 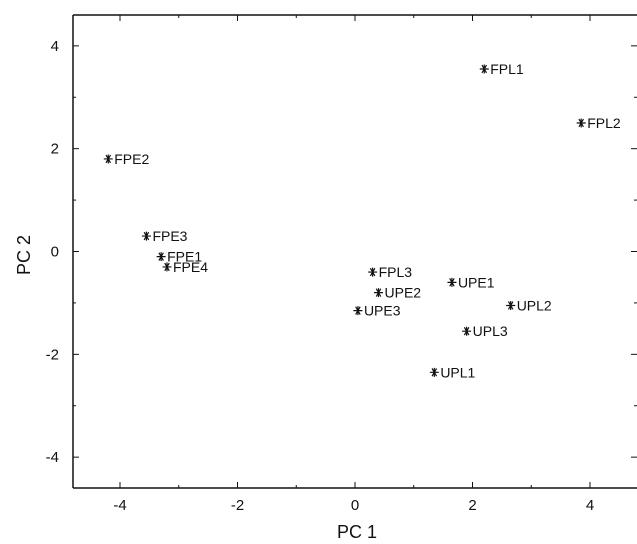 I want to click on point-label: FPL2, so click(x=604, y=123).